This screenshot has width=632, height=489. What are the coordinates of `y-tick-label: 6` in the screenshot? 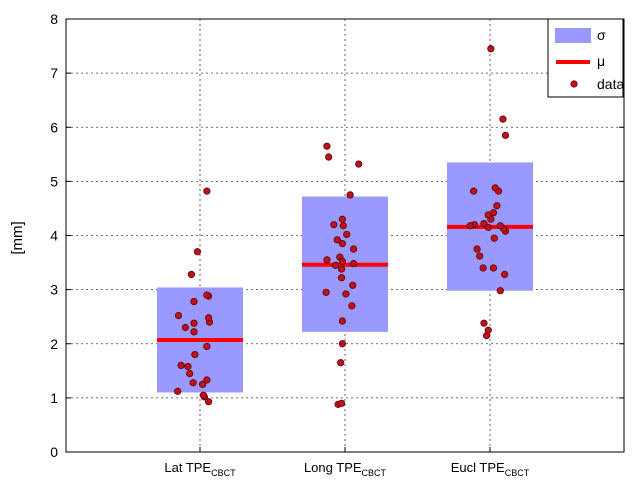 It's located at (54, 127).